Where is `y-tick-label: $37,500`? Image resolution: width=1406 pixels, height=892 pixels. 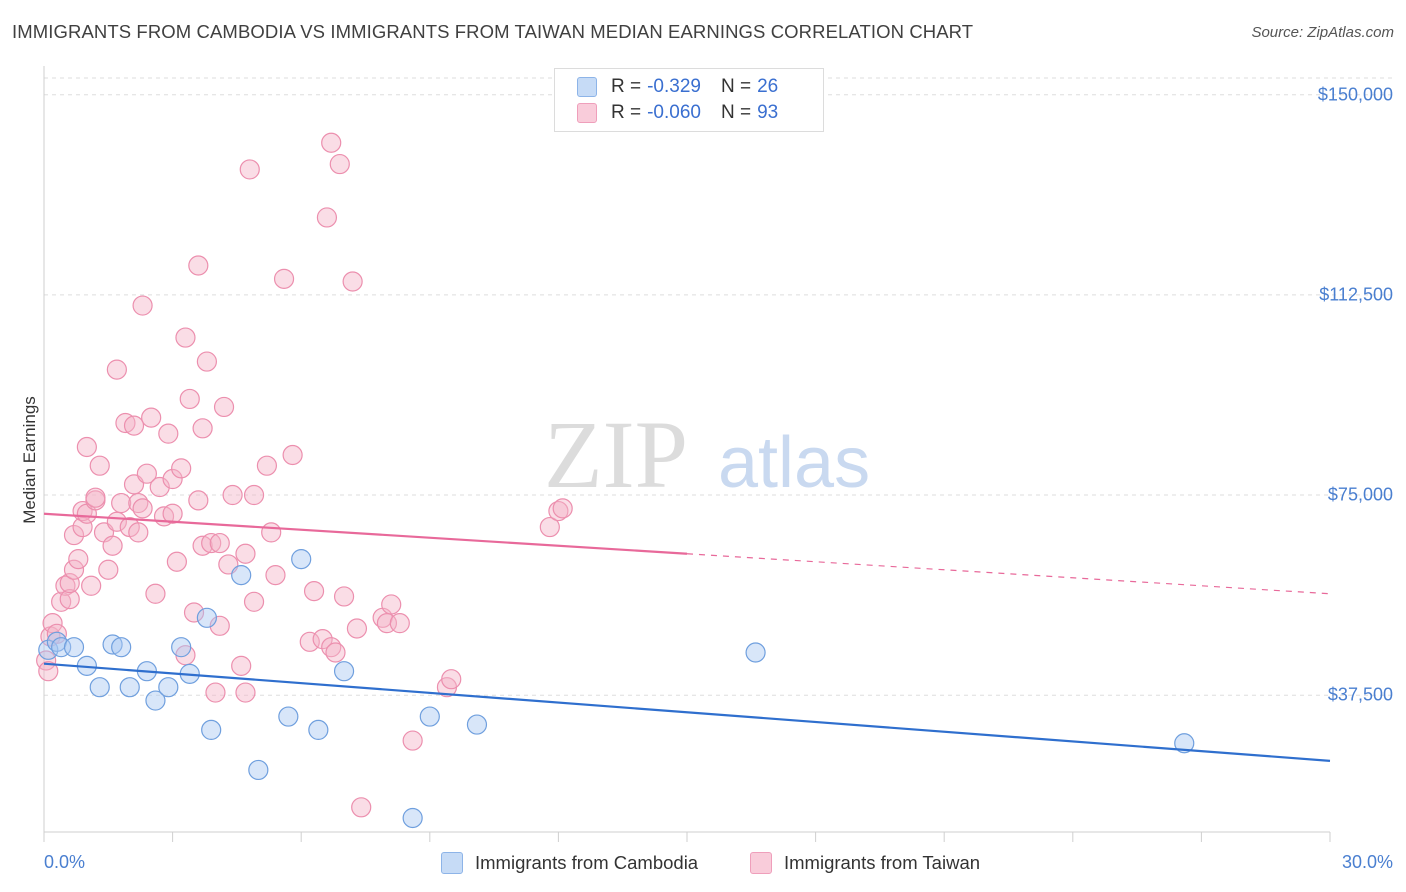 y-tick-label: $37,500 is located at coordinates (1360, 694).